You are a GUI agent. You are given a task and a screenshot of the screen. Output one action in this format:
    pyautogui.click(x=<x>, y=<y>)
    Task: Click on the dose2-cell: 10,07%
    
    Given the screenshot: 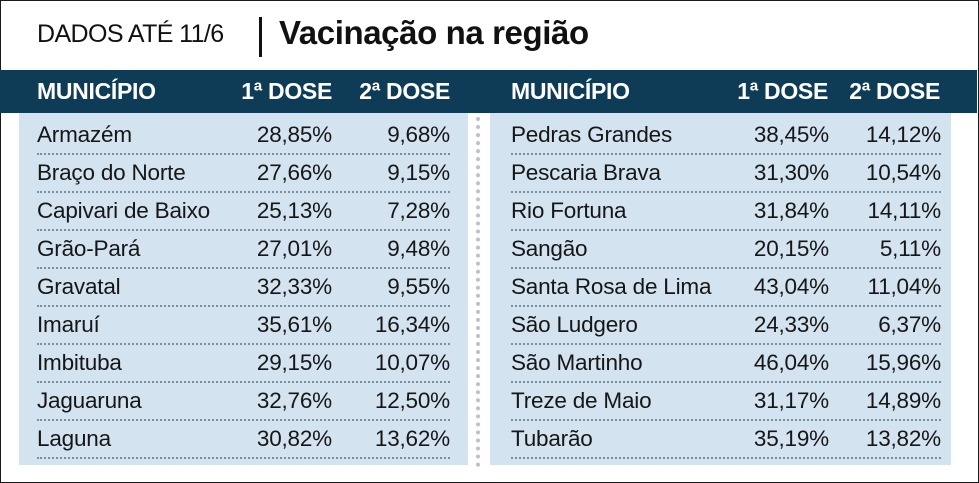 What is the action you would take?
    pyautogui.click(x=412, y=362)
    